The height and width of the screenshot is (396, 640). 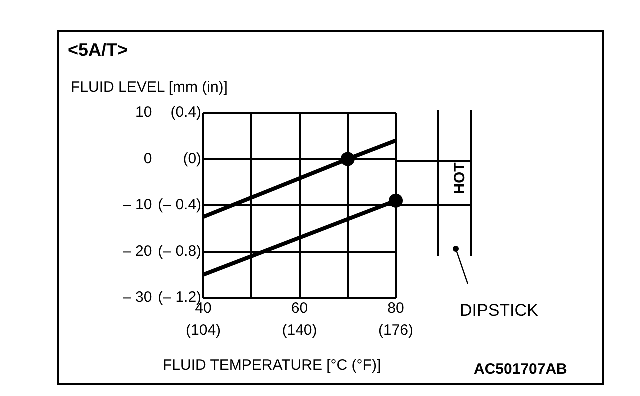 What do you see at coordinates (137, 297) in the screenshot?
I see `y-tick-label: – 30` at bounding box center [137, 297].